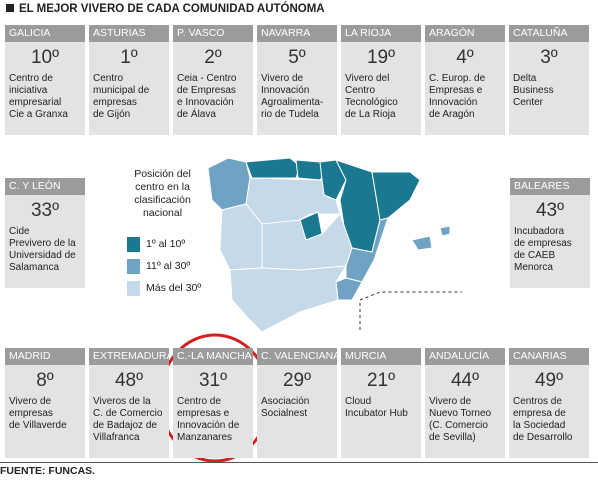  Describe the element at coordinates (381, 33) in the screenshot. I see `region-name: LA RIOJA` at that location.